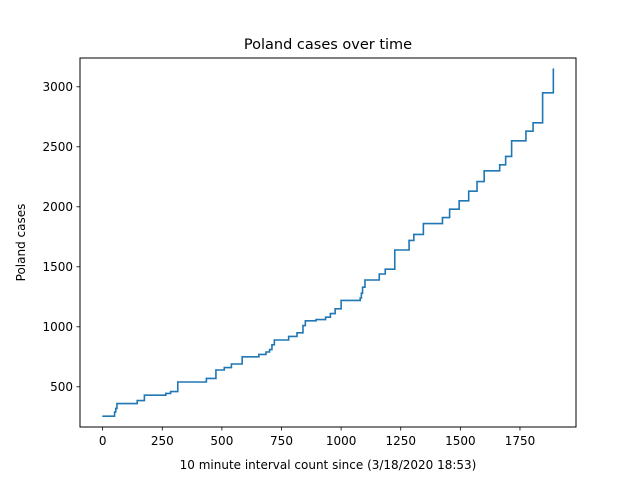 The width and height of the screenshot is (640, 480). Describe the element at coordinates (61, 387) in the screenshot. I see `y-tick-label: 500` at that location.